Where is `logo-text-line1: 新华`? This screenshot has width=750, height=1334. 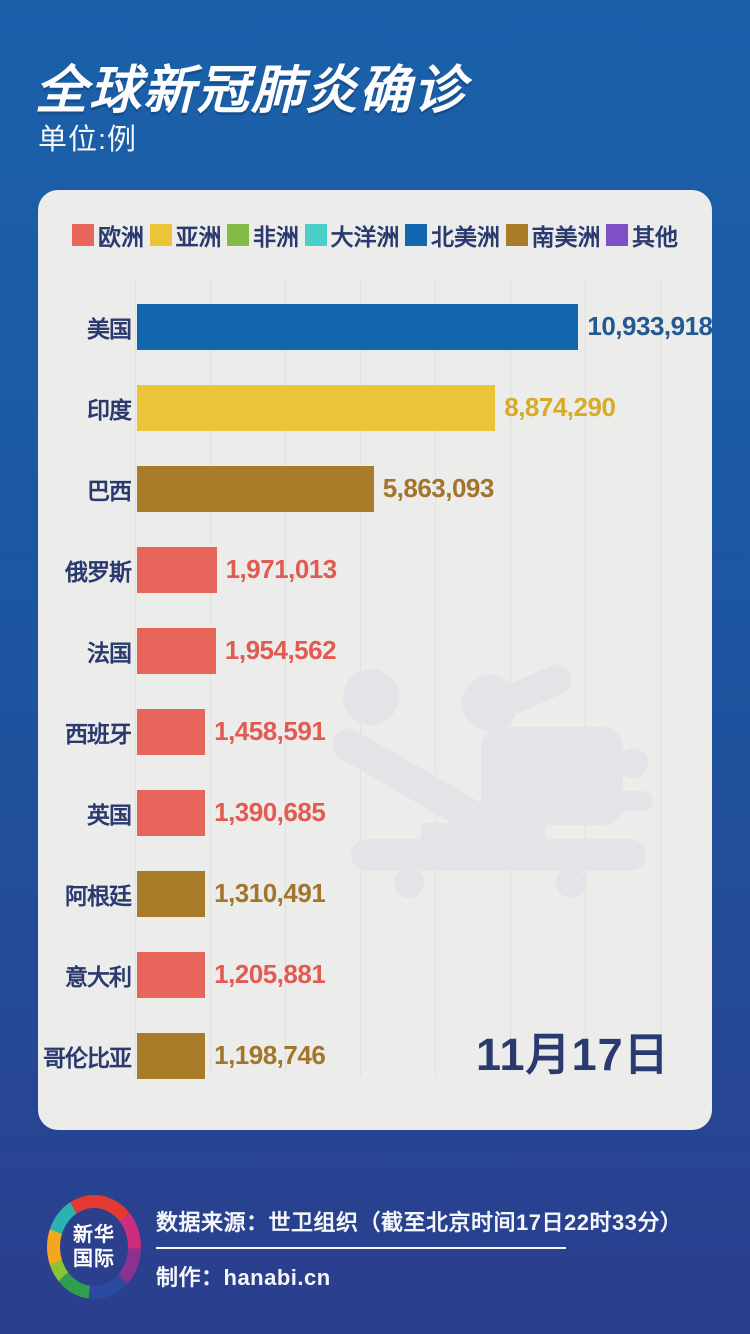 logo-text-line1: 新华 is located at coordinates (94, 1235).